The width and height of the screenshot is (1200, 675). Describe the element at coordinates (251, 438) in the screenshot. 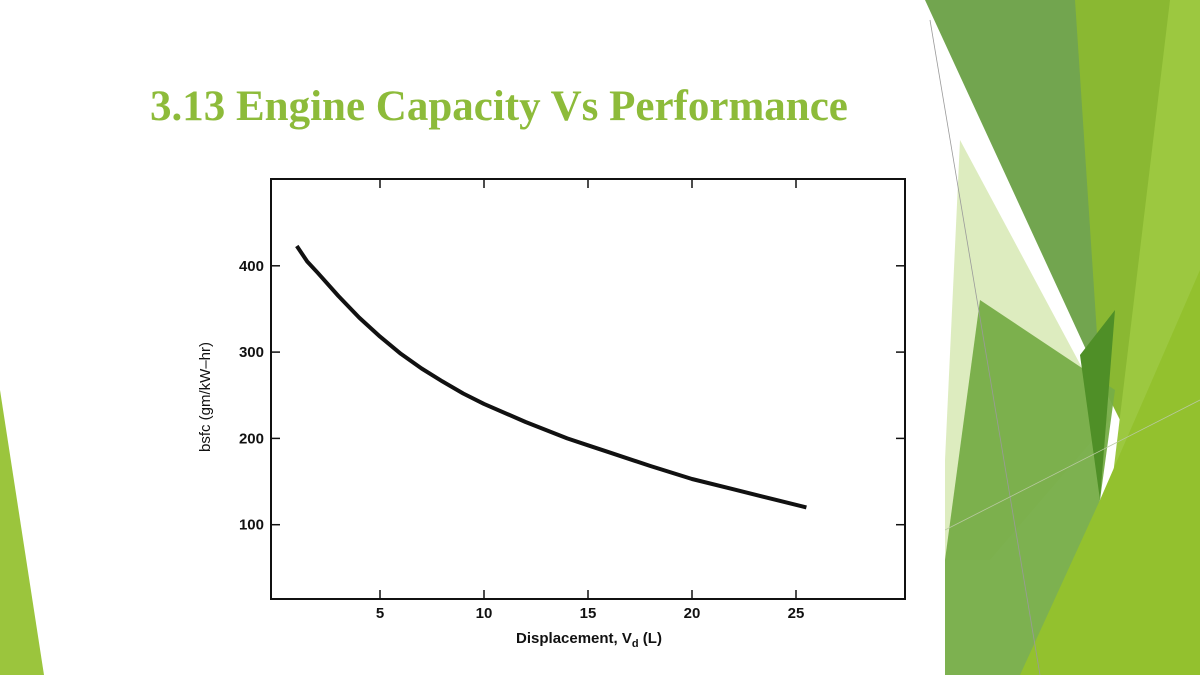

I see `y-tick-label: 200` at that location.